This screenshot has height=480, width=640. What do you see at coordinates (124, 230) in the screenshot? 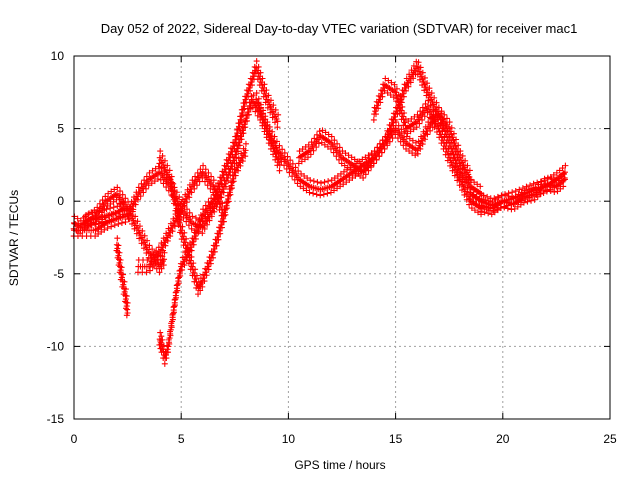
I see `data-series-track` at bounding box center [124, 230].